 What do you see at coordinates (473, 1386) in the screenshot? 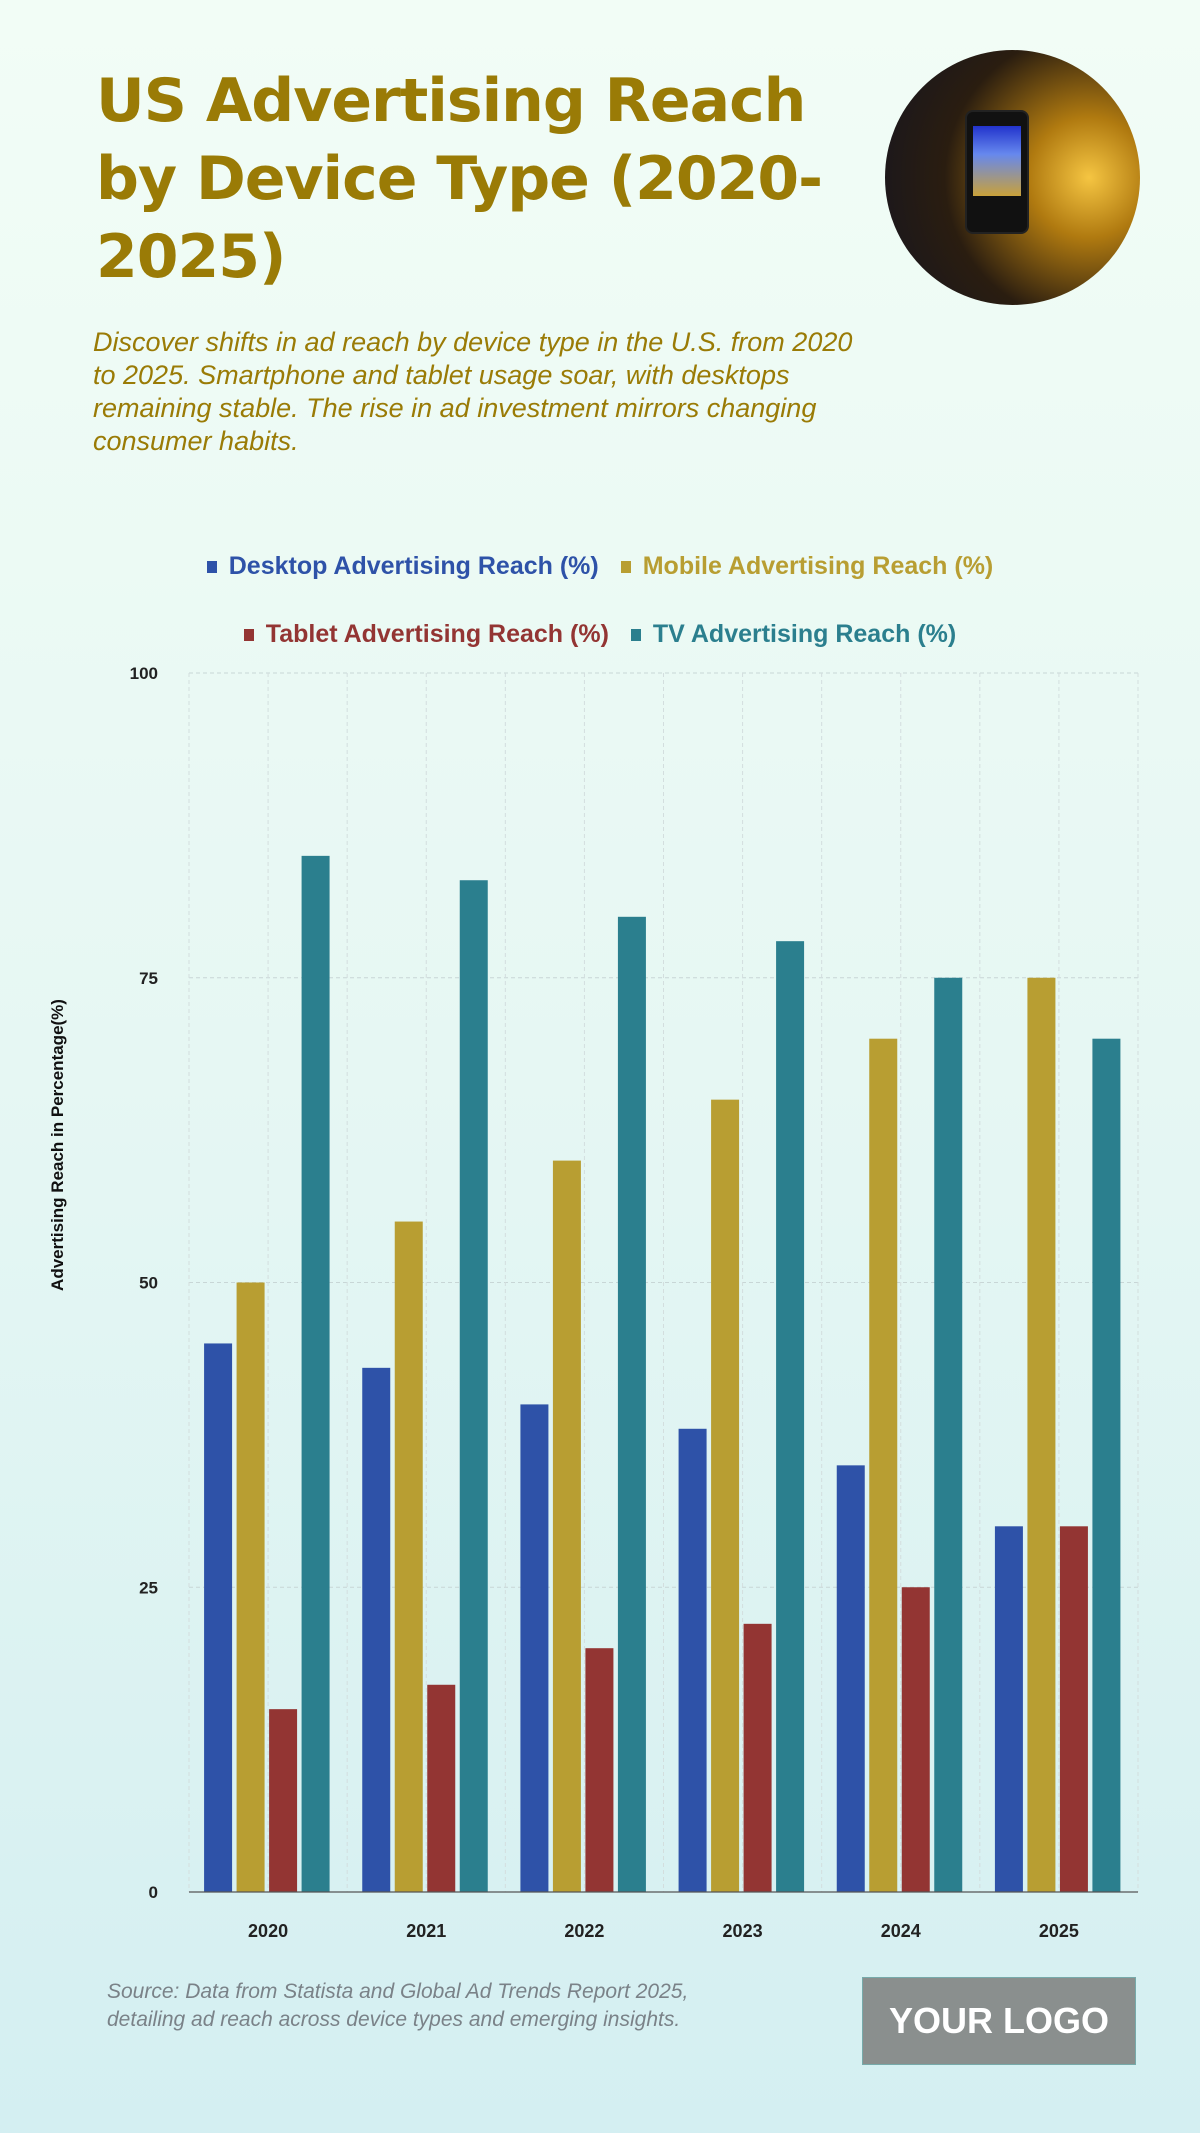
I see `bar-tv-2021` at bounding box center [473, 1386].